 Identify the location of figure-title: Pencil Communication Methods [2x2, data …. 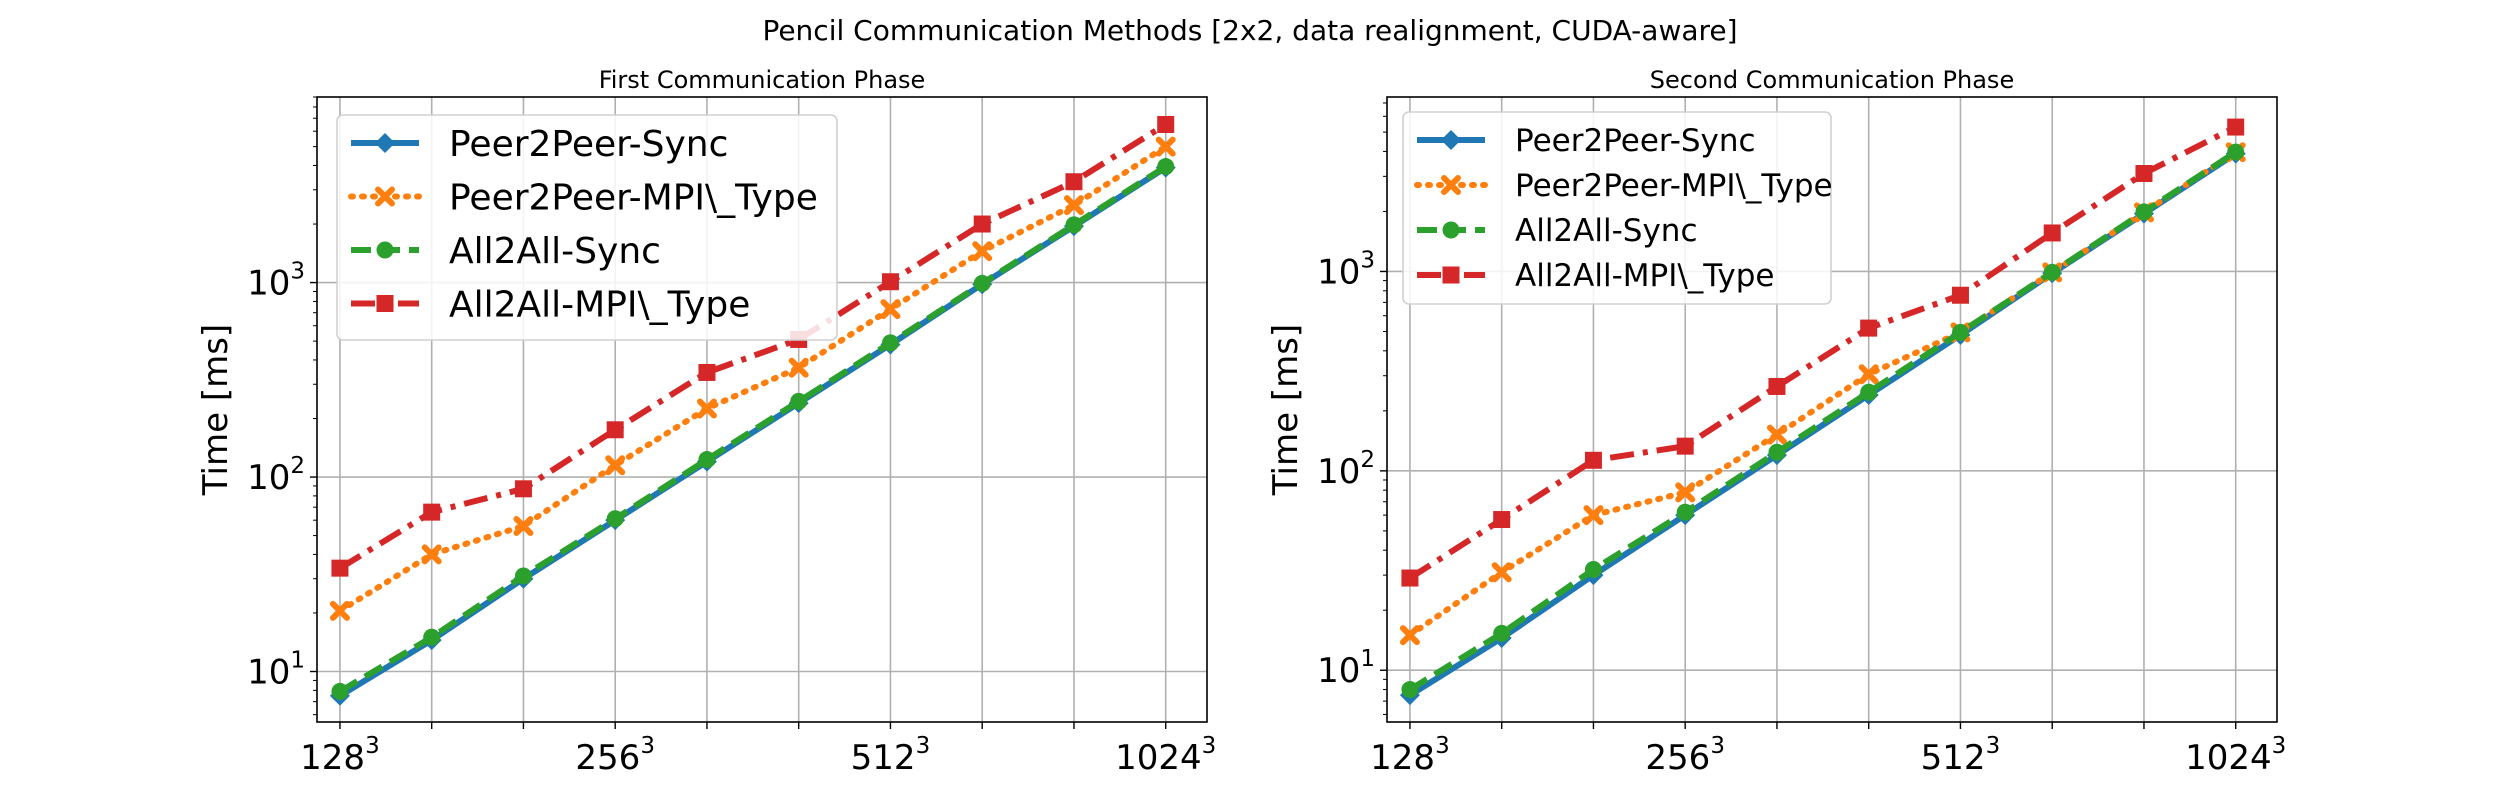
(1249, 30).